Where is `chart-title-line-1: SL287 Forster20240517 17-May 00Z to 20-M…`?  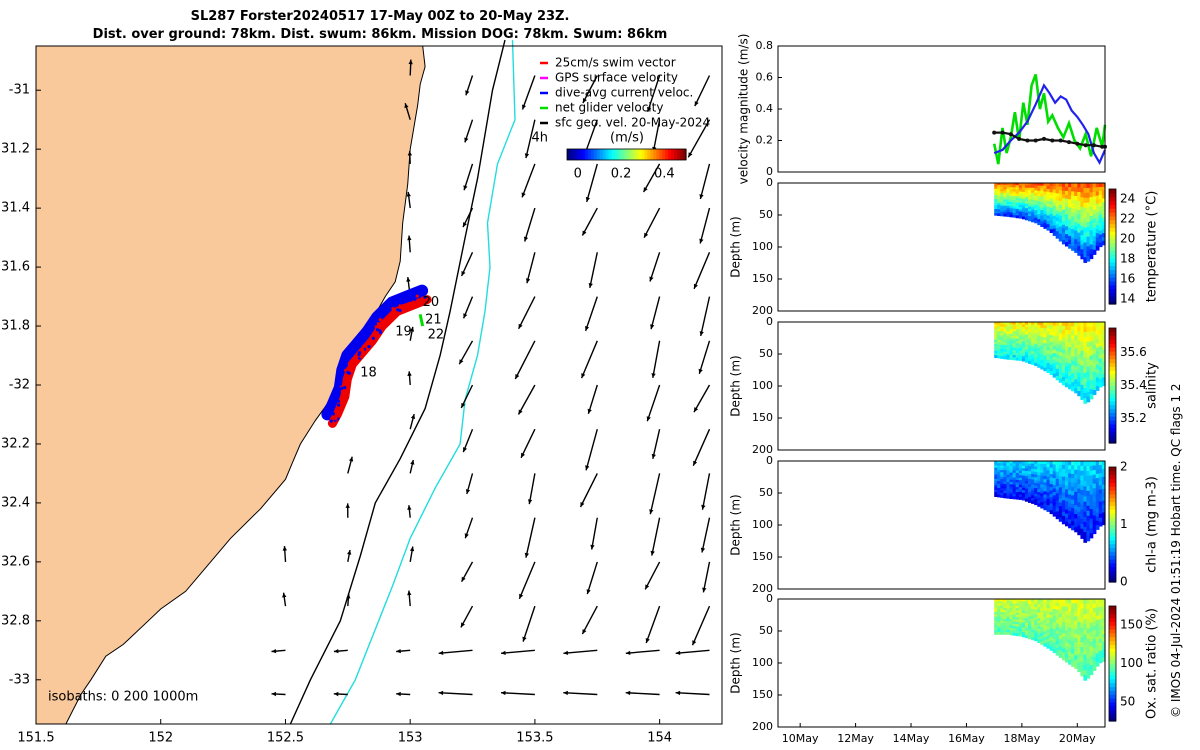
chart-title-line-1: SL287 Forster20240517 17-May 00Z to 20-M… is located at coordinates (380, 16).